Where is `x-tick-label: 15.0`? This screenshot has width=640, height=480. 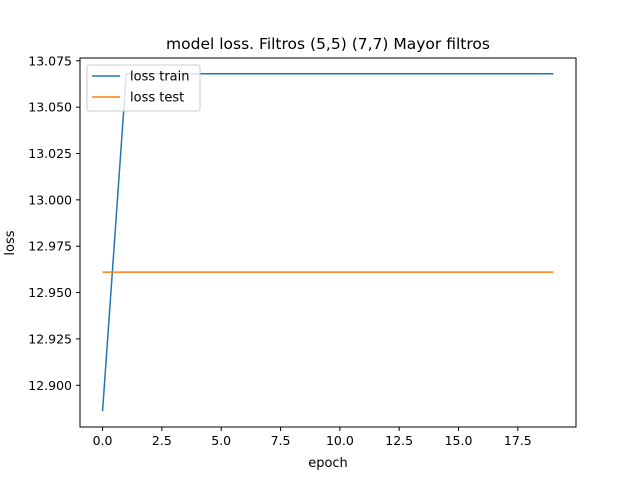
x-tick-label: 15.0 is located at coordinates (459, 440).